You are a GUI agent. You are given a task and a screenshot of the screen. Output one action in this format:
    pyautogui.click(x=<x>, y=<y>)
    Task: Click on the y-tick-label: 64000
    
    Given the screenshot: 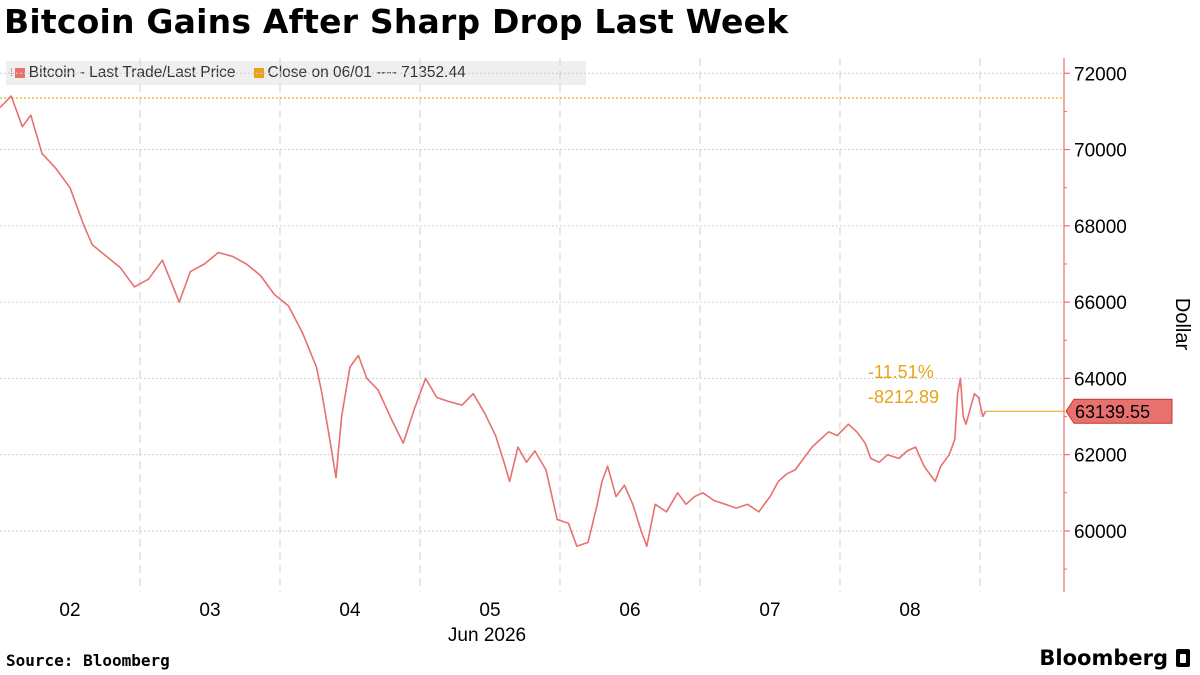 What is the action you would take?
    pyautogui.click(x=1100, y=379)
    